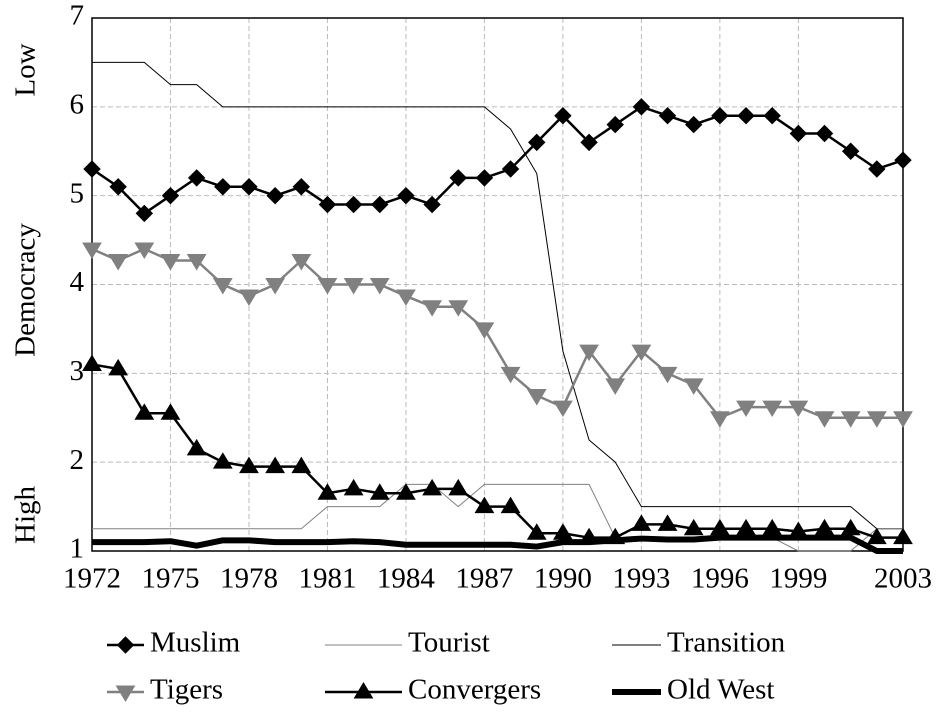 Image resolution: width=937 pixels, height=713 pixels. Describe the element at coordinates (474, 690) in the screenshot. I see `legend-label: Convergers` at that location.